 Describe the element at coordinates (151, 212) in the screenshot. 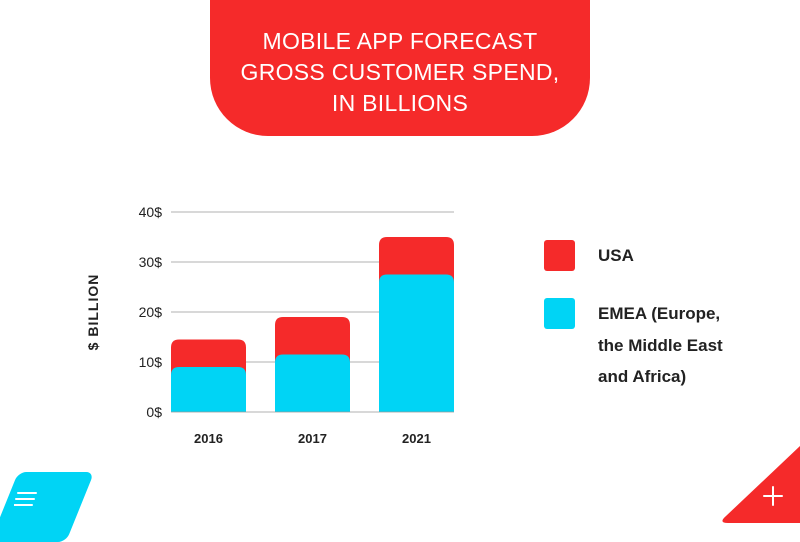

I see `y-tick-label: 40$` at that location.